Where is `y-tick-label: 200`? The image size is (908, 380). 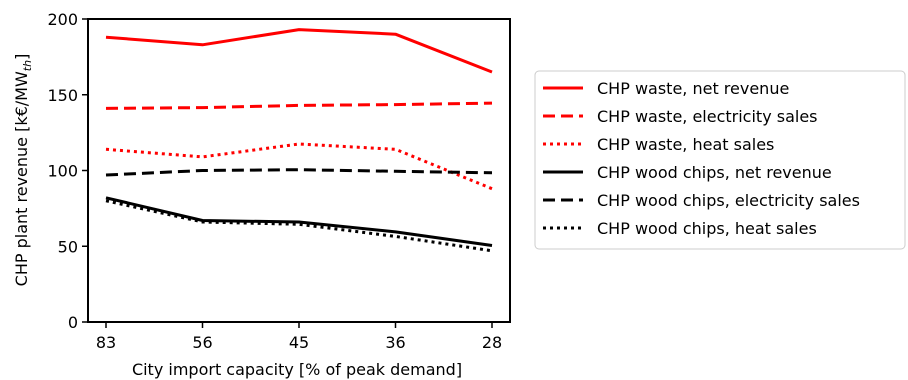
y-tick-label: 200 is located at coordinates (62, 19).